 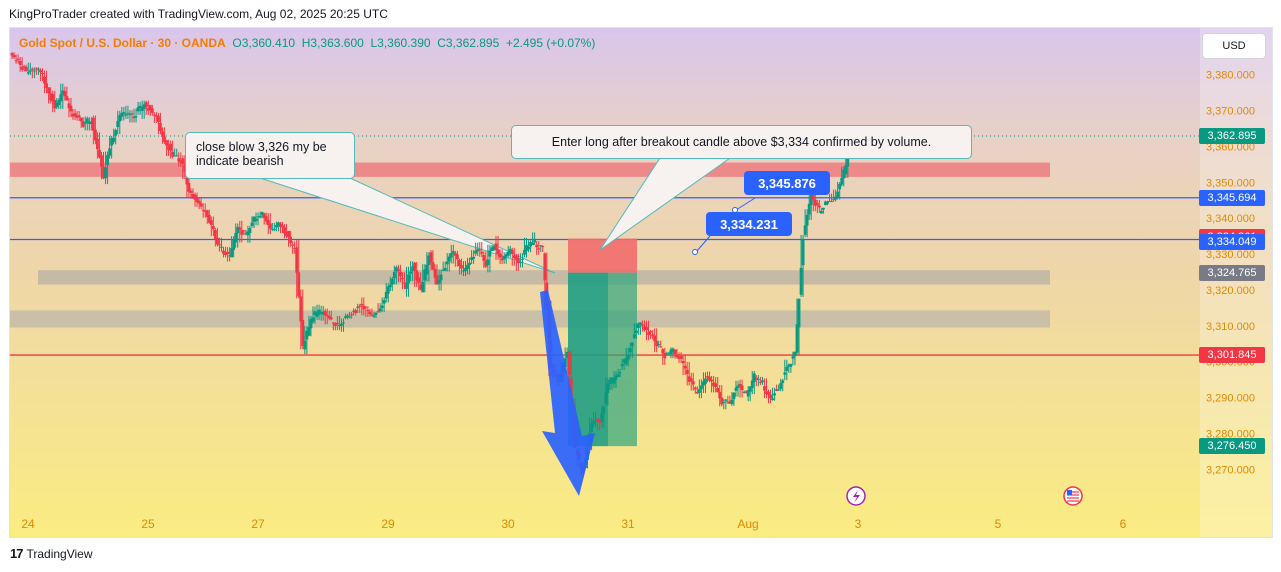 I want to click on price-axis-label: 3,362.895, so click(x=1232, y=136).